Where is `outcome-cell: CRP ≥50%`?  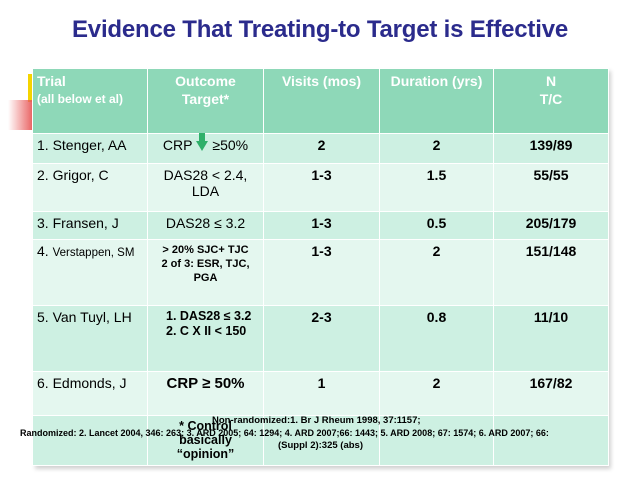
outcome-cell: CRP ≥50% is located at coordinates (205, 148).